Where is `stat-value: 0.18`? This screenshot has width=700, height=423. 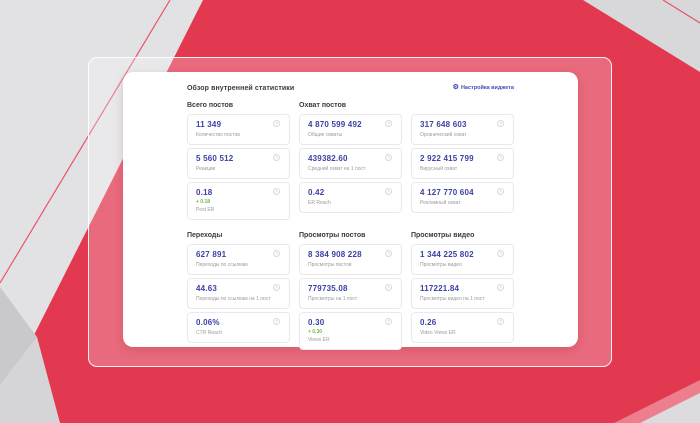
stat-value: 0.18 is located at coordinates (204, 192).